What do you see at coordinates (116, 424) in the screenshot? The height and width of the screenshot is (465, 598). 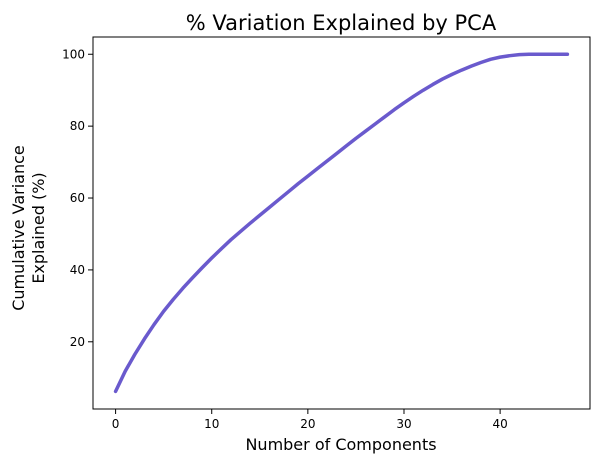 I see `x-tick-label: 0` at bounding box center [116, 424].